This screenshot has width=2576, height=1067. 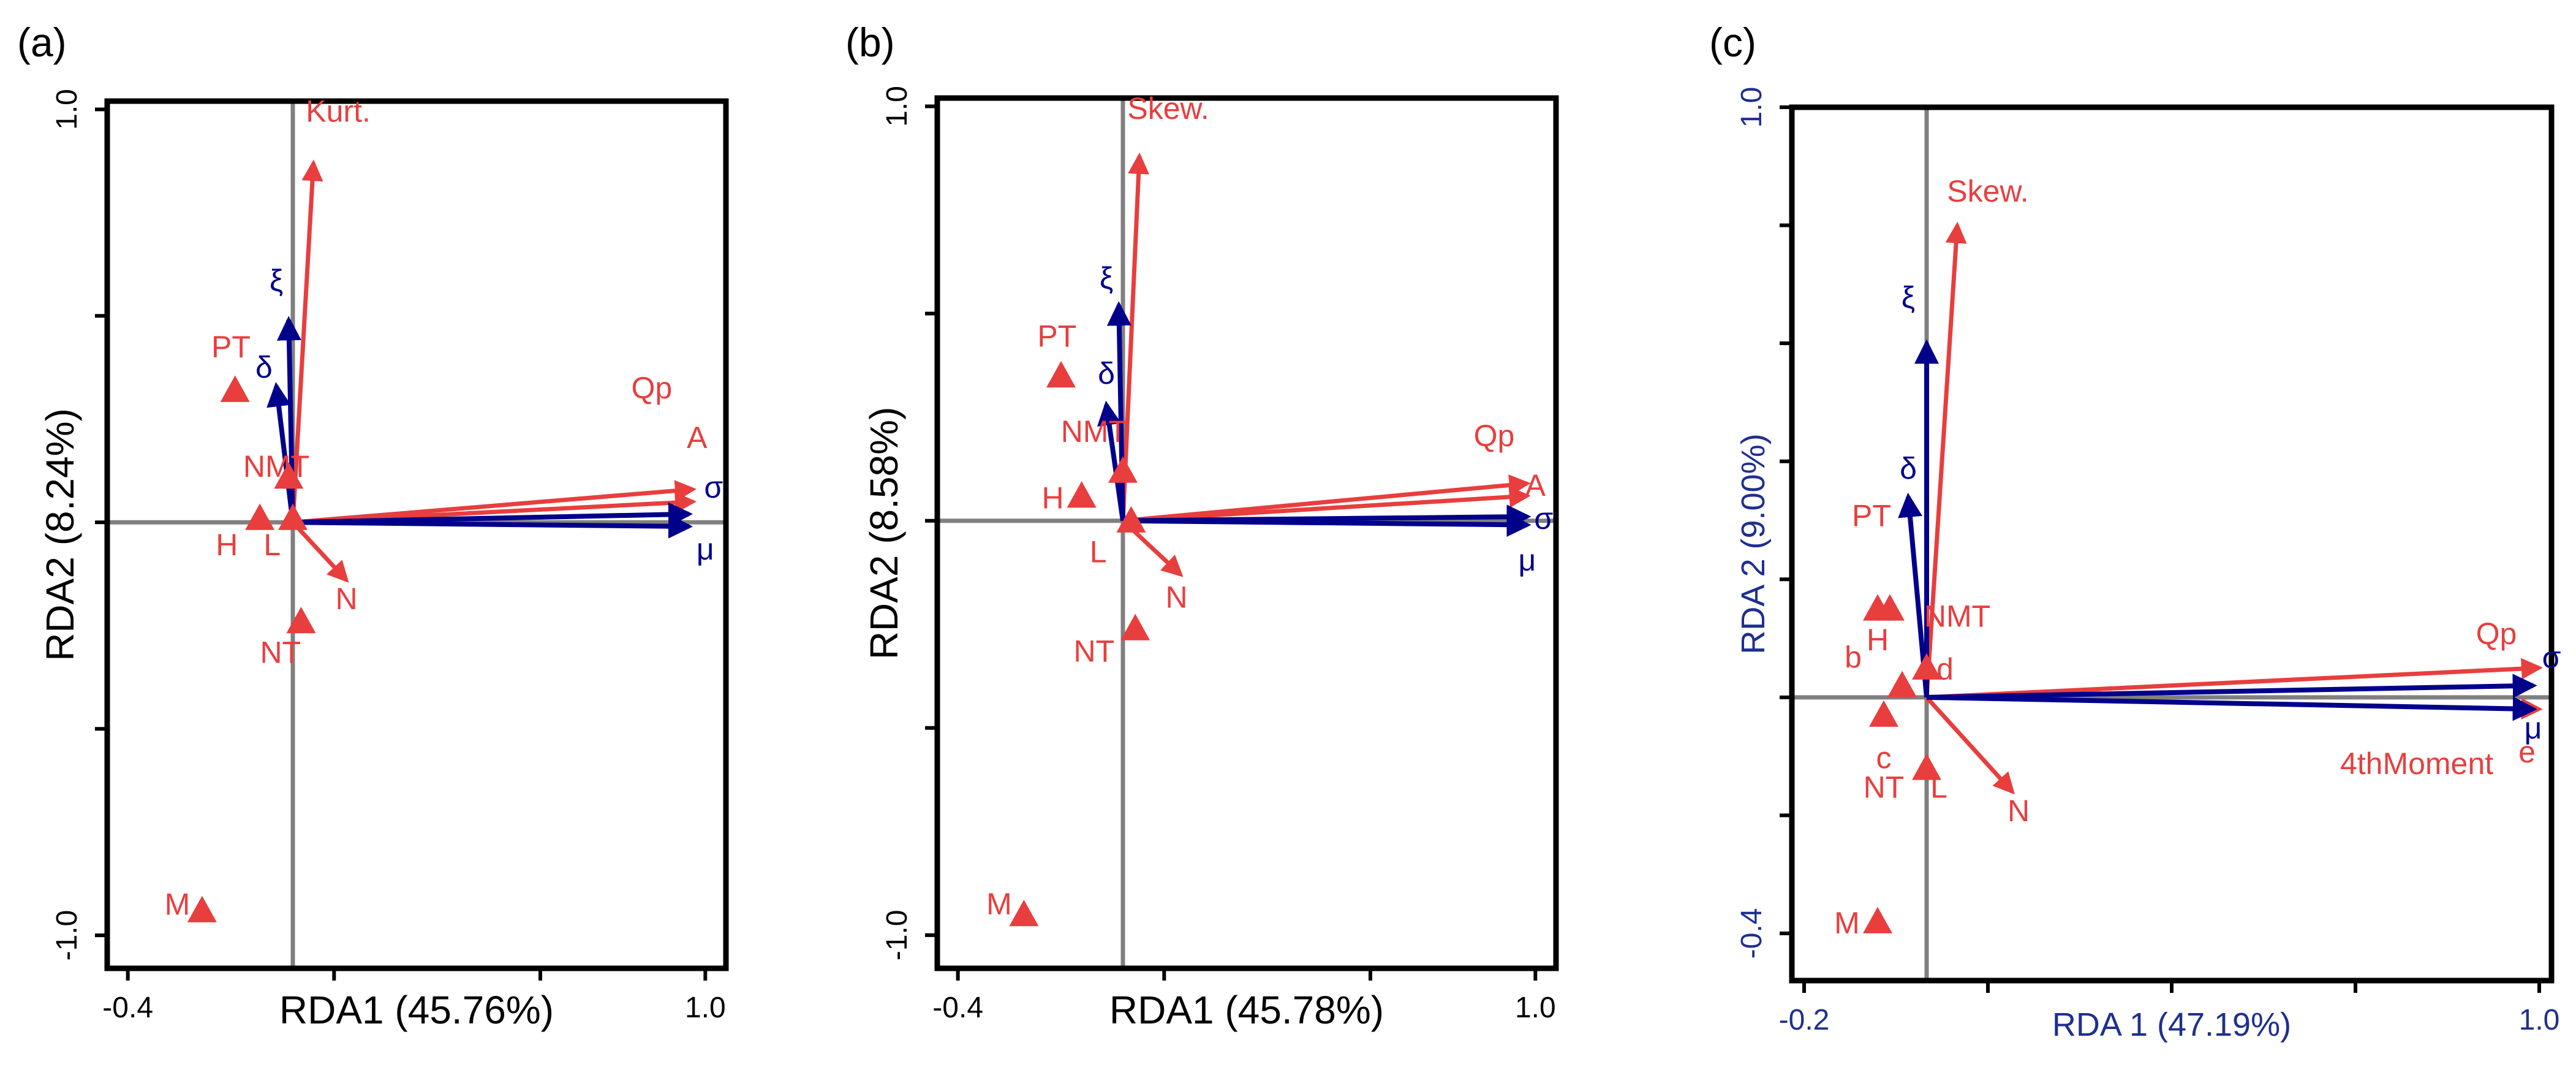 I want to click on response-arrow-label: 4thMoment, so click(x=2416, y=763).